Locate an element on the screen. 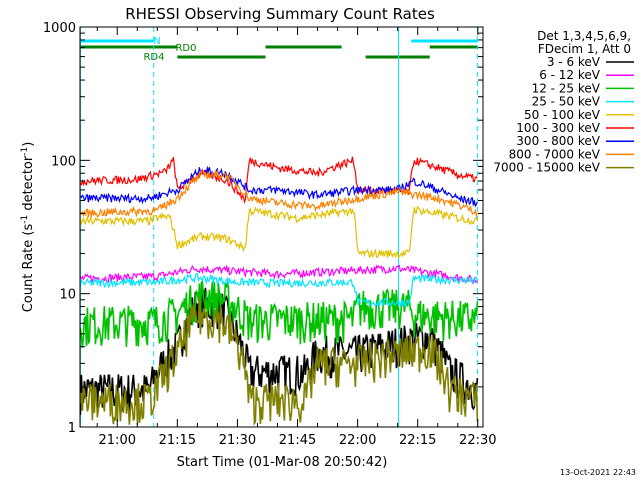  flag-label-RD0: RD0 is located at coordinates (185, 48).